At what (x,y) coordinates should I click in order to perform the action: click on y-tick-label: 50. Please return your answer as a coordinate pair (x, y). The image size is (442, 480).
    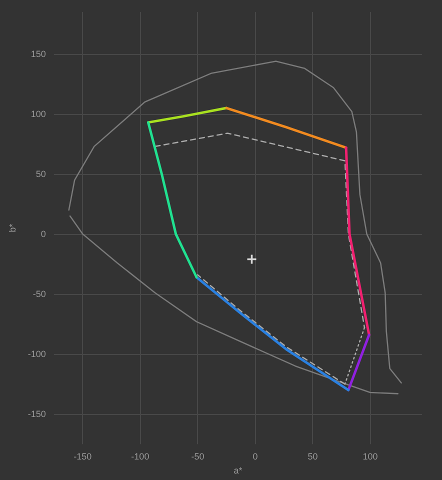
    Looking at the image, I should click on (41, 174).